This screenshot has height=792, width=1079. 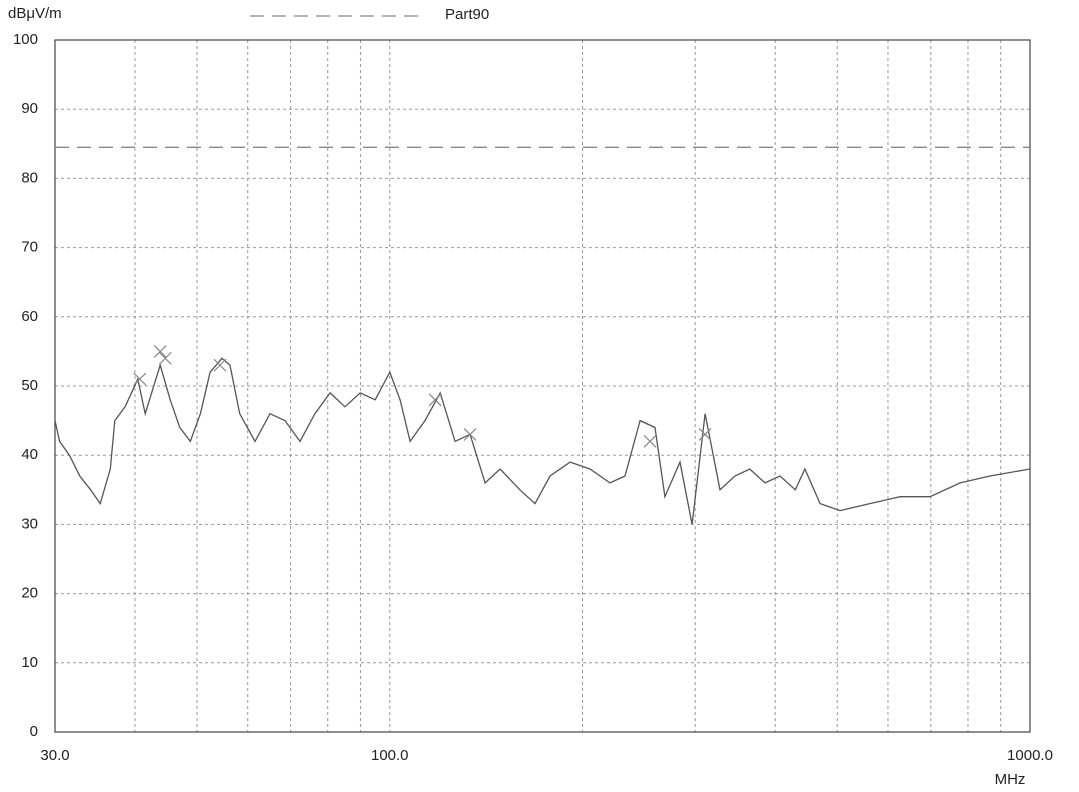 I want to click on y-axis-label: dBμV/m, so click(x=35, y=13).